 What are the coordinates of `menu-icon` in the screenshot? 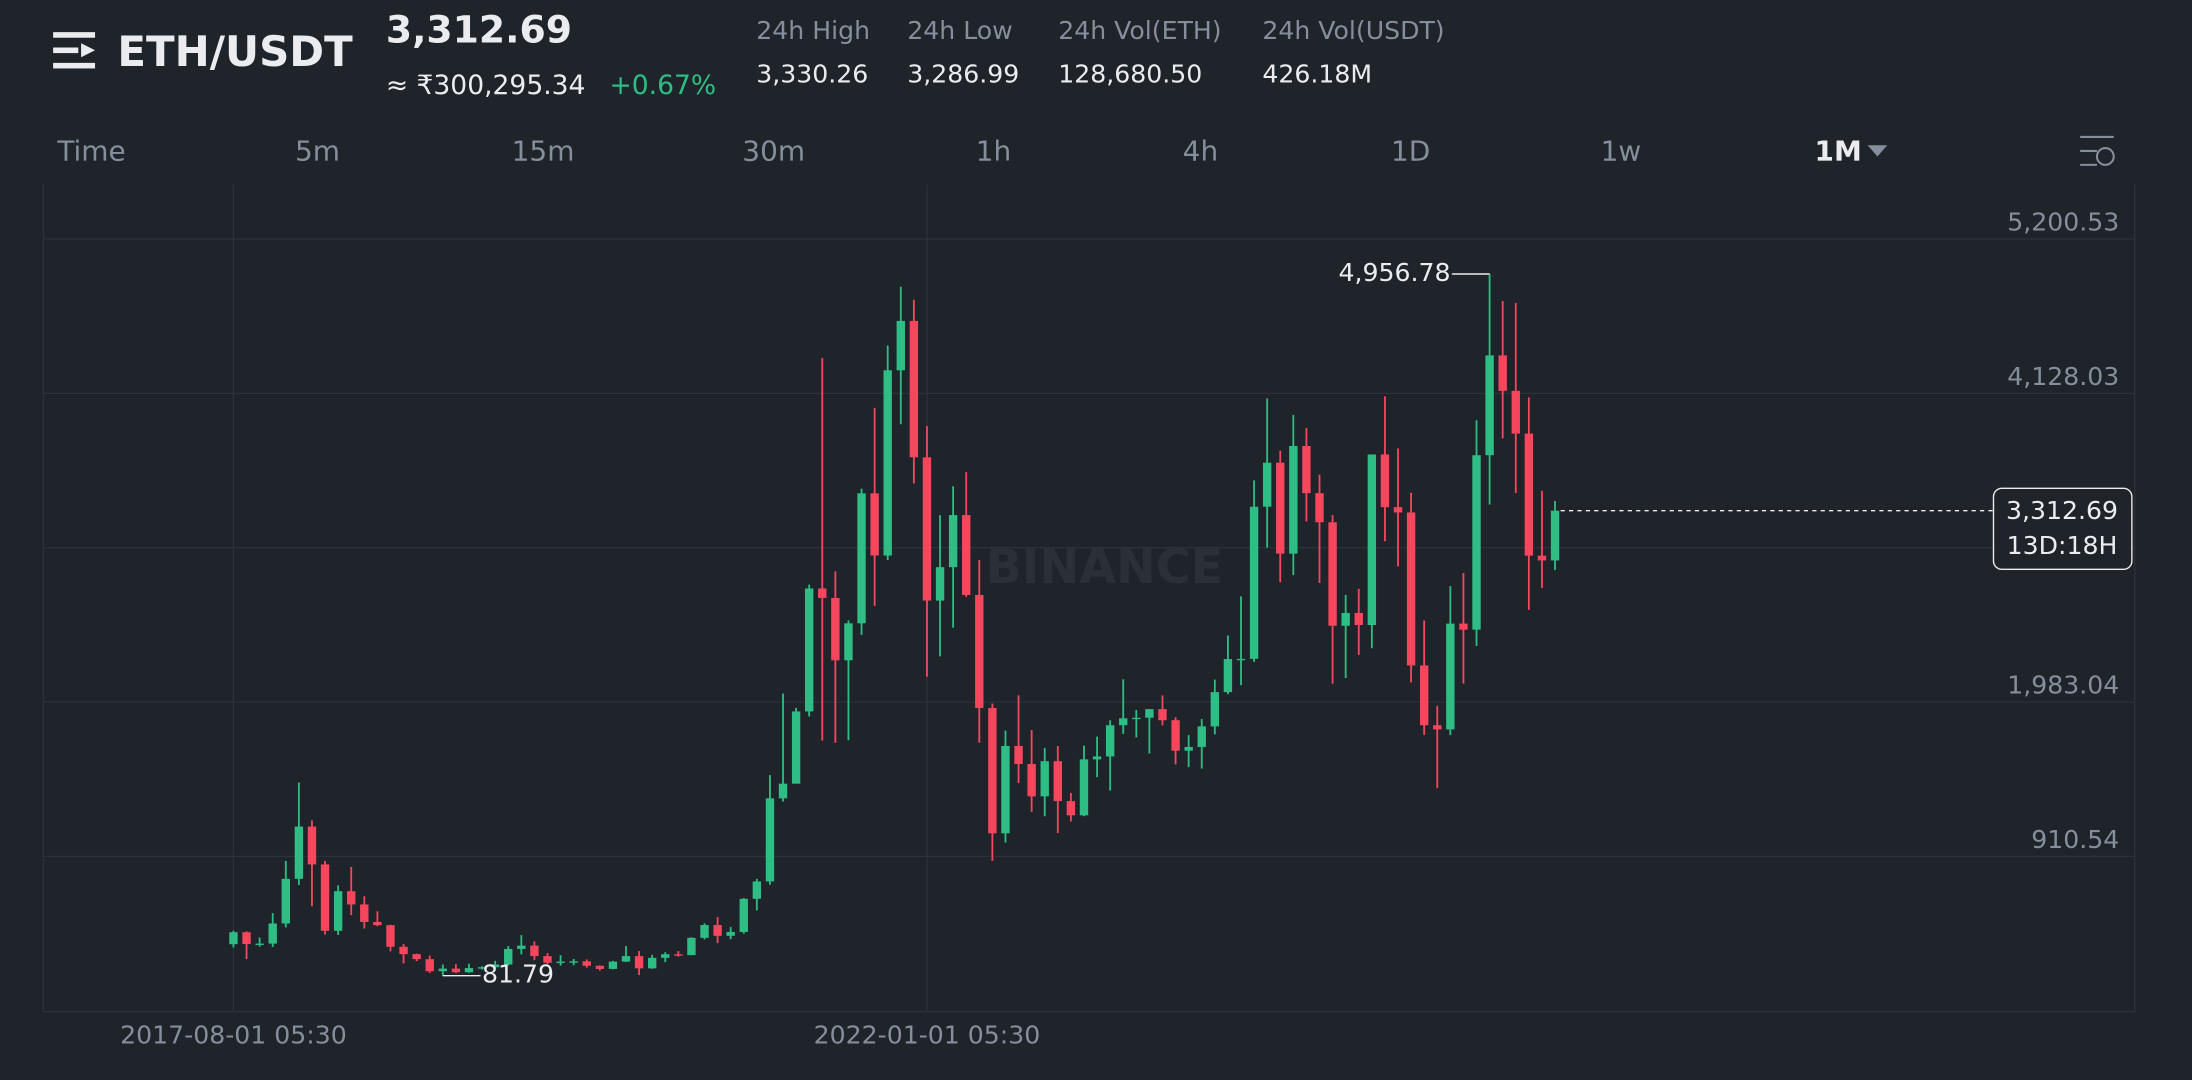 It's located at (74, 50).